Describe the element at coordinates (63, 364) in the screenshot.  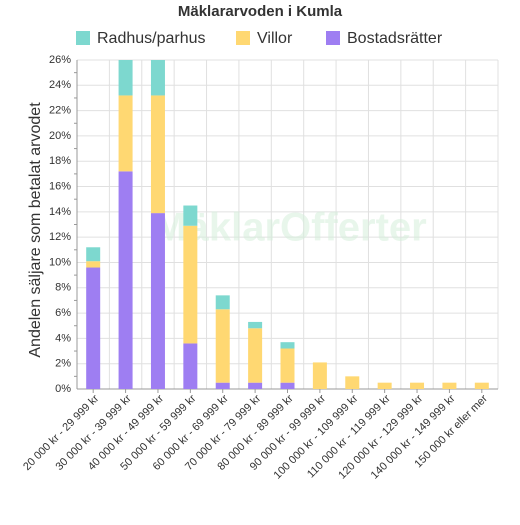
I see `y-tick-label: 2%` at that location.